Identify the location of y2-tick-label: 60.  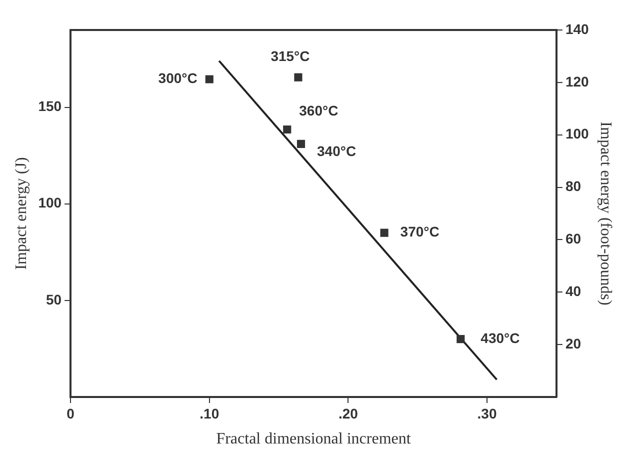
(573, 238).